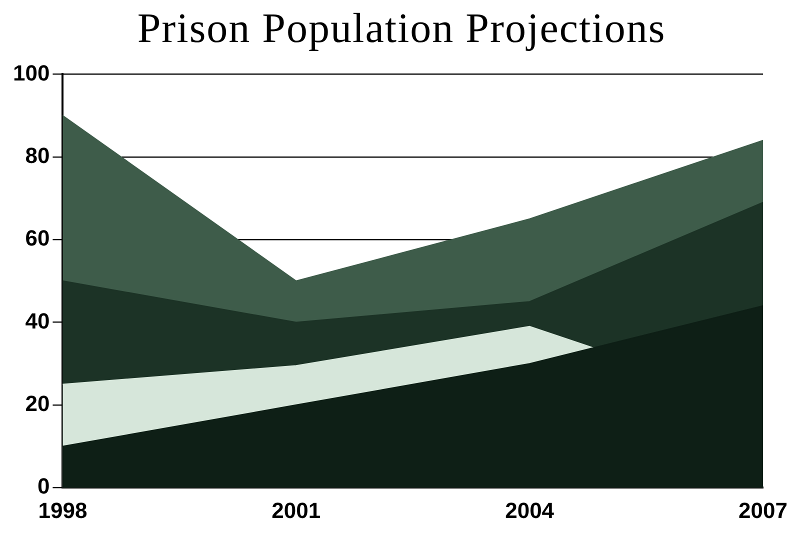 The height and width of the screenshot is (533, 803). What do you see at coordinates (43, 486) in the screenshot?
I see `y-tick-label: 0` at bounding box center [43, 486].